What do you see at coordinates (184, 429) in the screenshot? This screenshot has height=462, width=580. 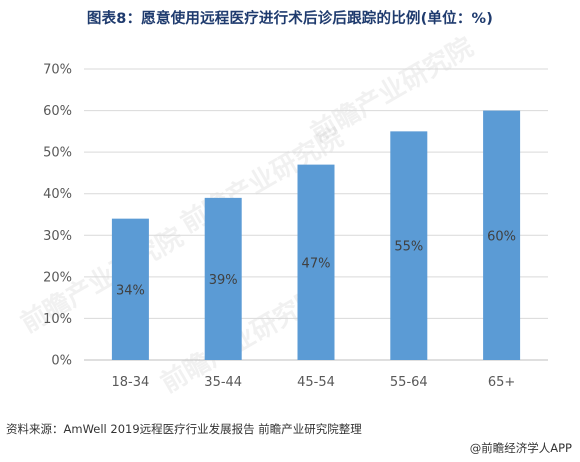 I see `source-note: 资料来源：AmWell 2019远程医疗行业发展报告 前瞻产业研究院整理` at bounding box center [184, 429].